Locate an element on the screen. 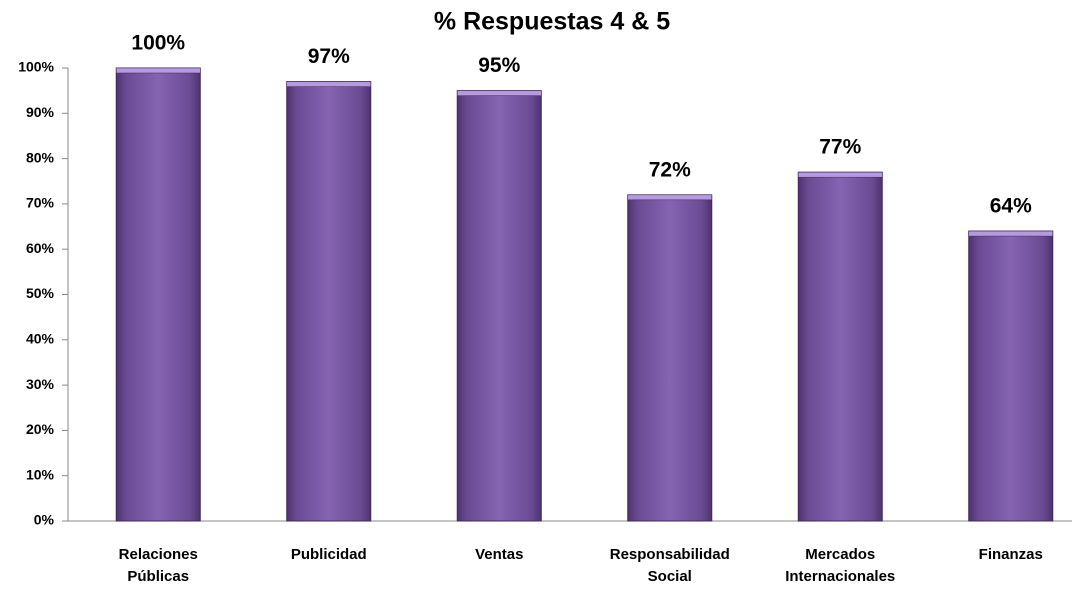 The width and height of the screenshot is (1086, 592). x-tick-label: Ventas is located at coordinates (499, 554).